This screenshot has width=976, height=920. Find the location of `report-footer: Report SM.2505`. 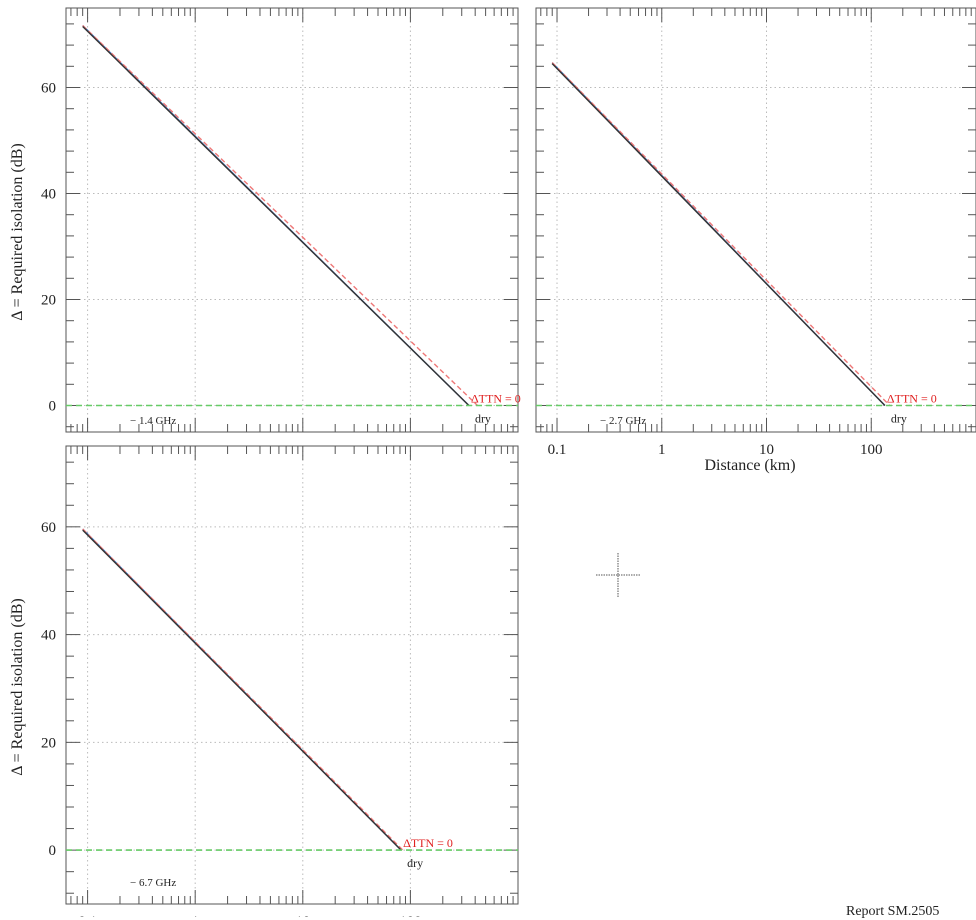

report-footer: Report SM.2505 is located at coordinates (893, 911).